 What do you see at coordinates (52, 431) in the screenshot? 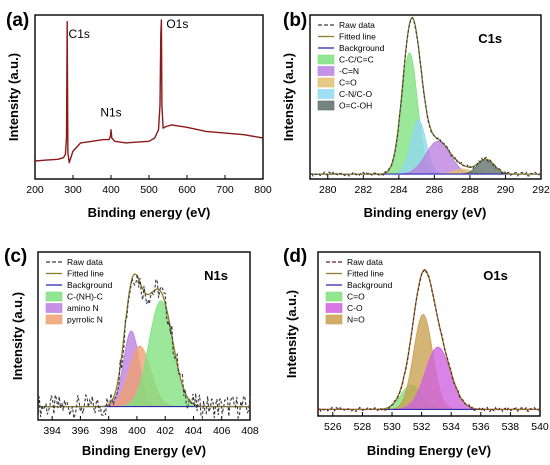
I see `x-tick-label: 394` at bounding box center [52, 431].